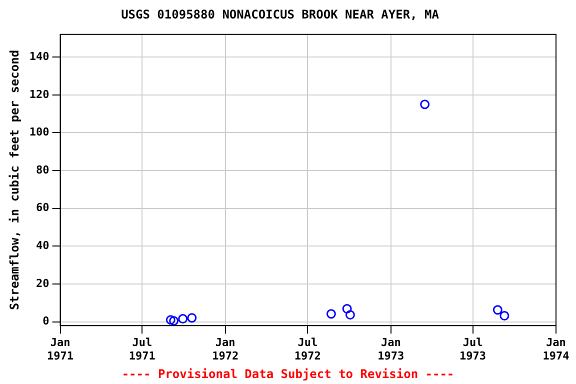 This screenshot has width=576, height=384. Describe the element at coordinates (391, 349) in the screenshot. I see `x-tick-label: Jan 1973` at that location.